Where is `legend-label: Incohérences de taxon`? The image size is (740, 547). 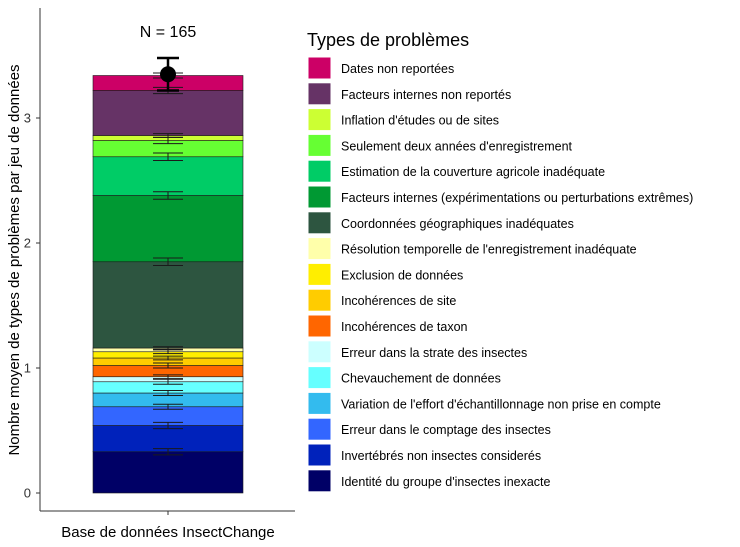
legend-label: Incohérences de taxon is located at coordinates (404, 327).